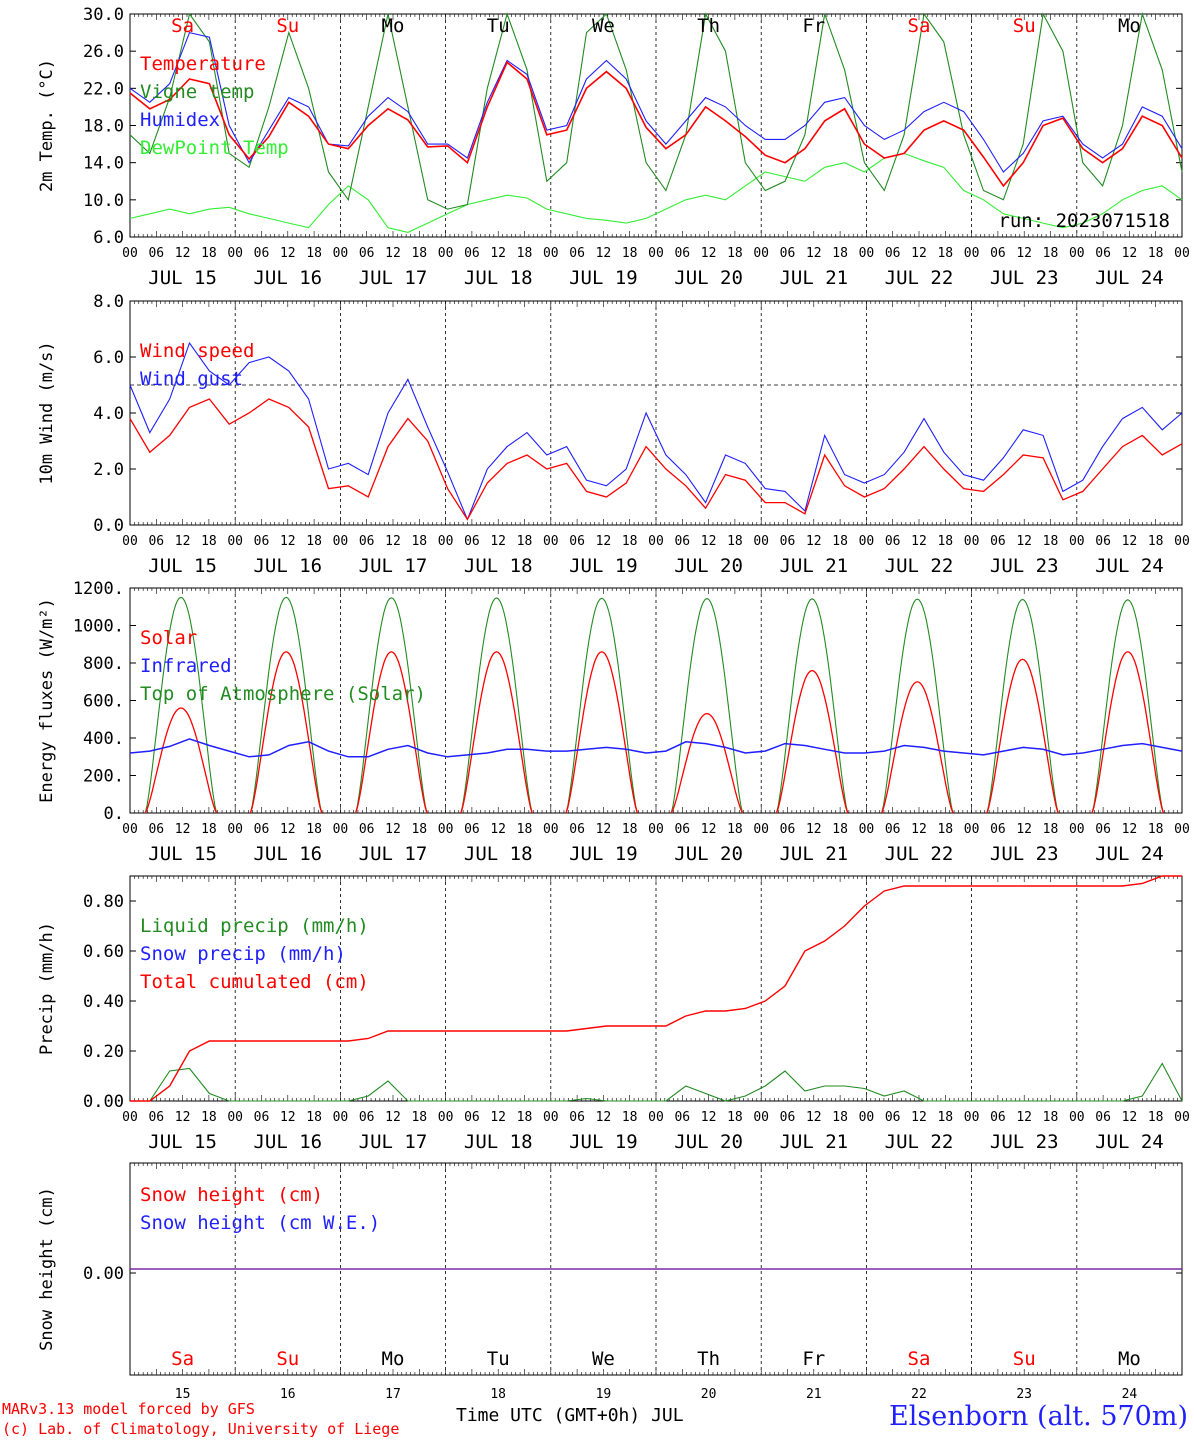  Describe the element at coordinates (254, 982) in the screenshot. I see `legend-item: Total cumulated (cm)` at that location.